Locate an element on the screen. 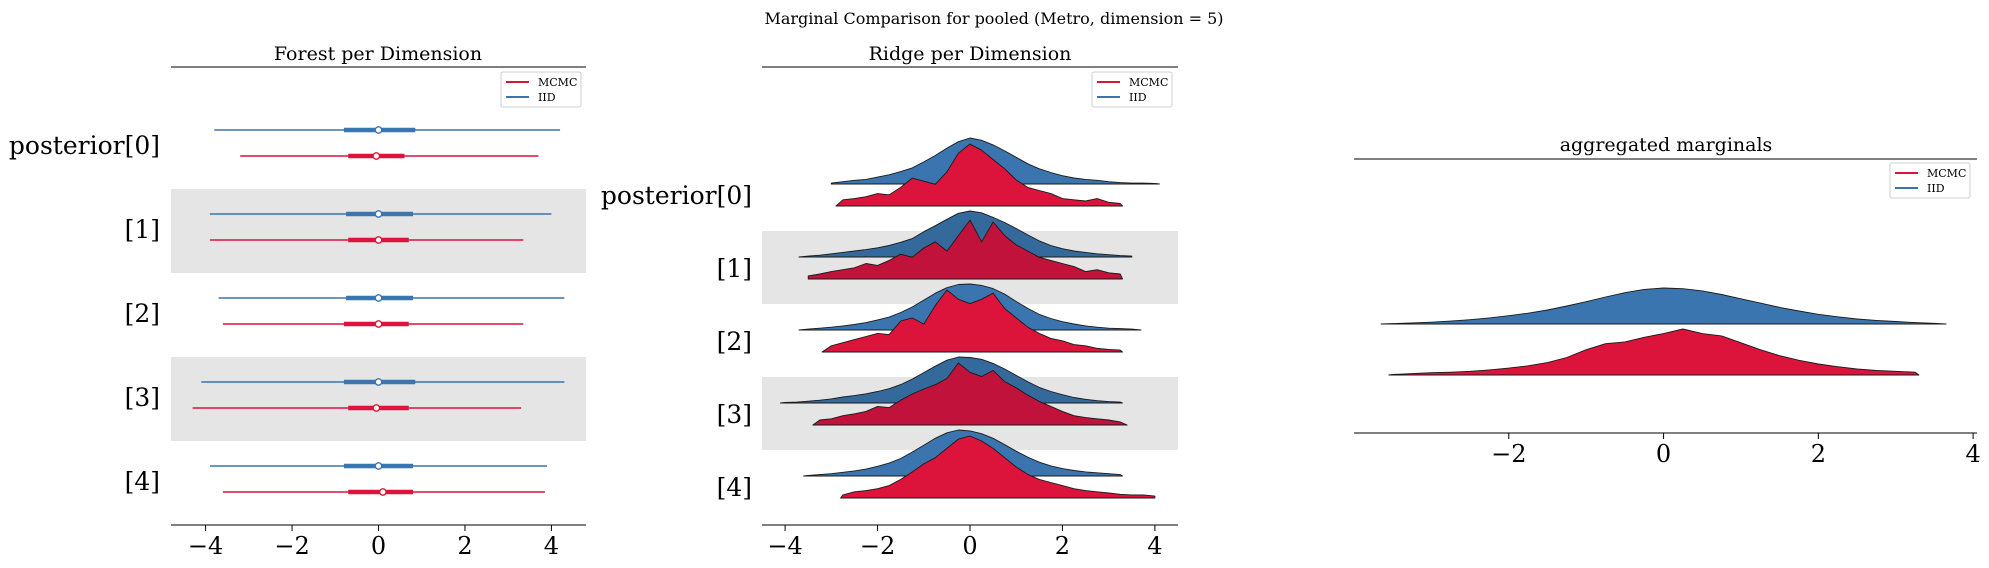 This screenshot has height=568, width=1989. forest-iid-row-0-median is located at coordinates (378, 130).